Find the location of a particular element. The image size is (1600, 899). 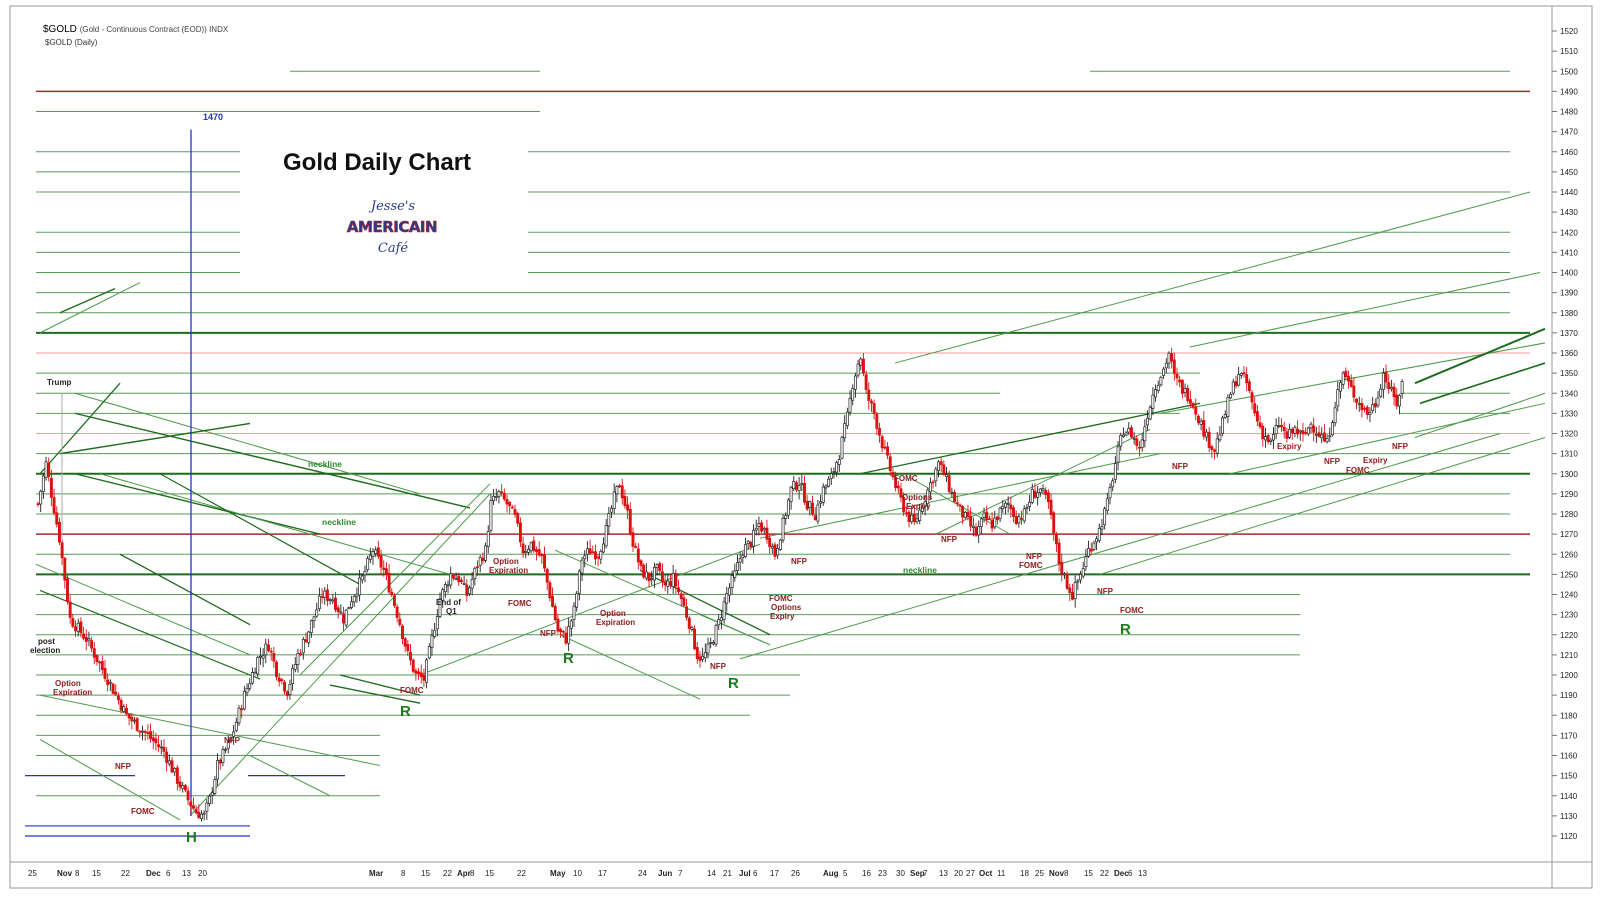

ann-fomc-j: FOMC is located at coordinates (1358, 470).